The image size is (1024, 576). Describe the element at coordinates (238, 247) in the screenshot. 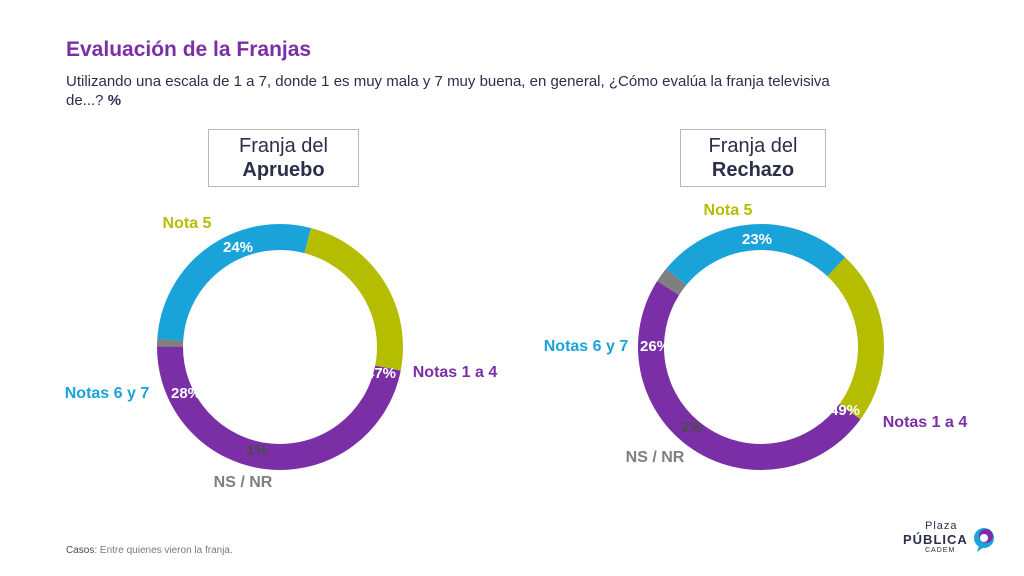

I see `value-label-nota-5-apruebo: 24%` at that location.